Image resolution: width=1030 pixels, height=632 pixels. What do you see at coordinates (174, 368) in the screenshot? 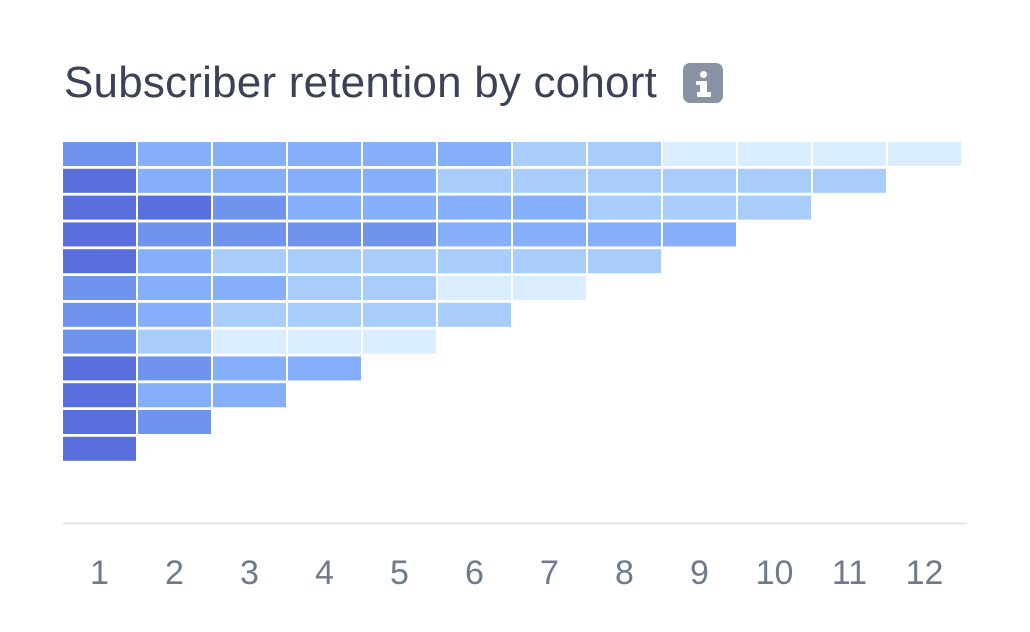
I see `heatmap-cell-r9-c2` at bounding box center [174, 368].